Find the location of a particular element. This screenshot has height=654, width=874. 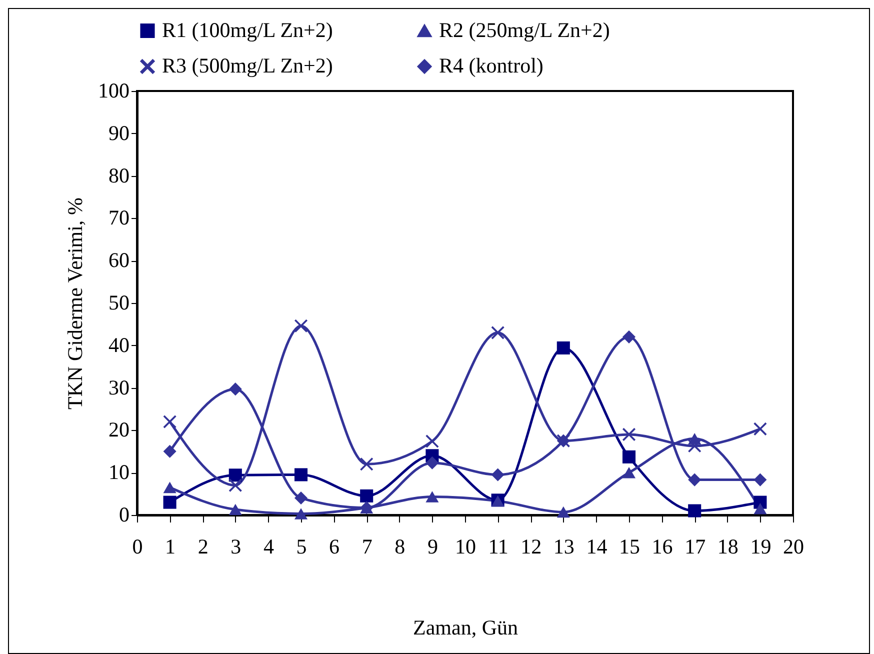

y-tick-label: 60 is located at coordinates (119, 260).